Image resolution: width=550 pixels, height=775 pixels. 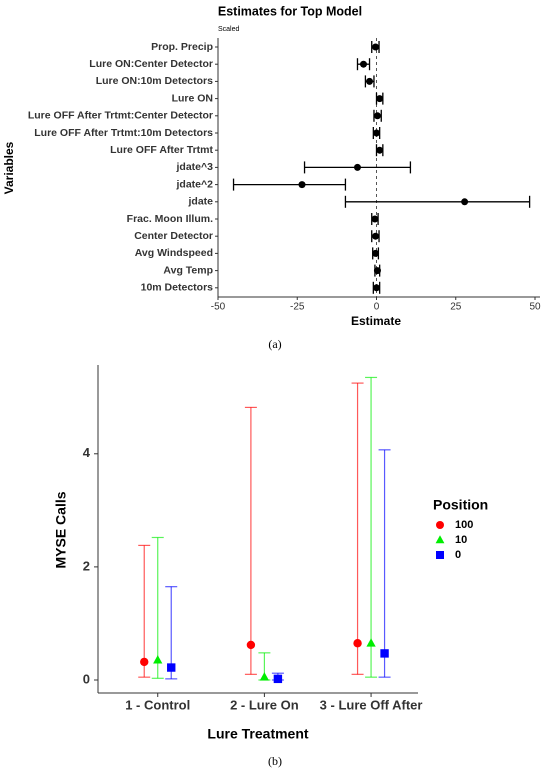 I want to click on y-tick-label: 2, so click(x=86, y=565).